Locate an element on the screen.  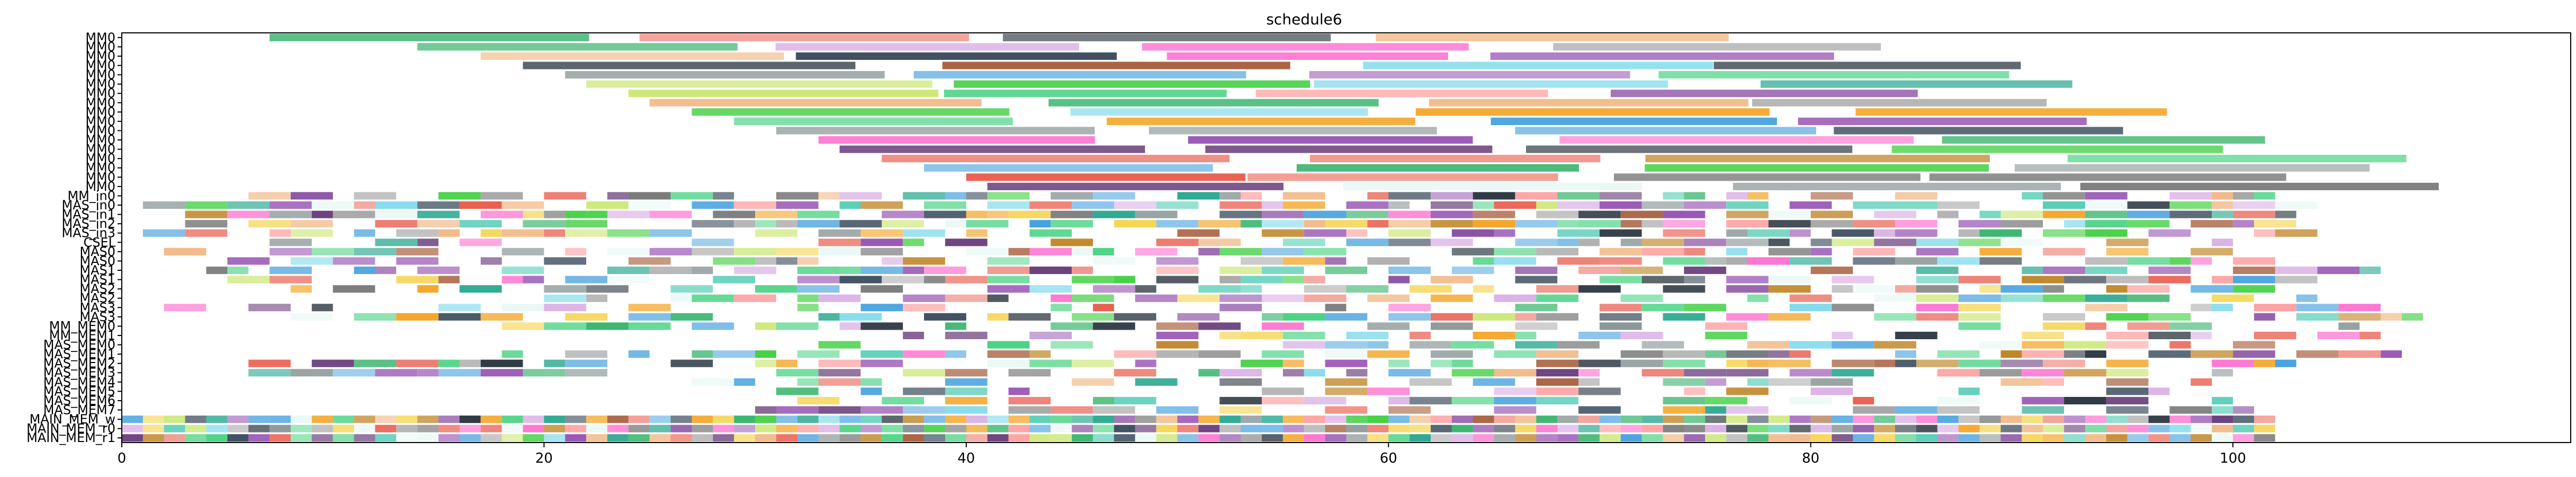
y-tick-label: MAIN_MEM_r1 is located at coordinates (70, 438).